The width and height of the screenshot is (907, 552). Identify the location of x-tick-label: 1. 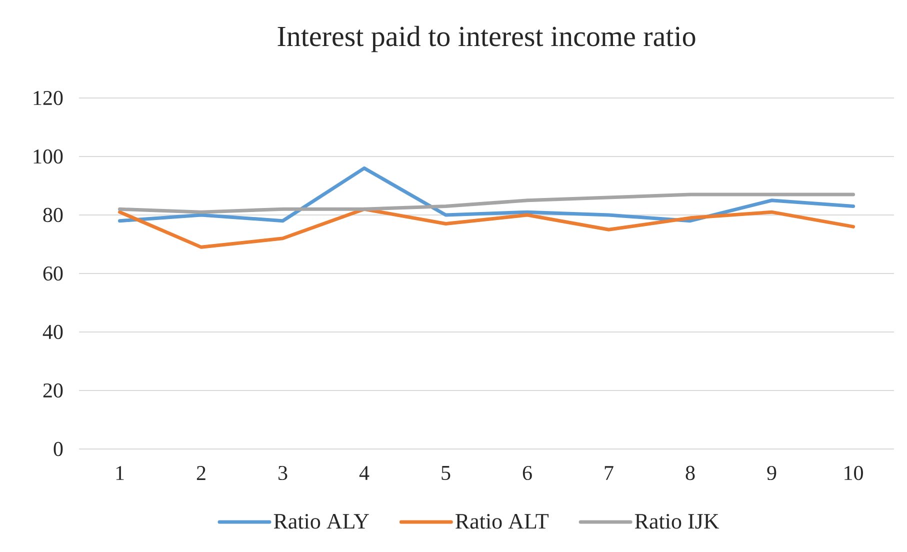
(120, 473).